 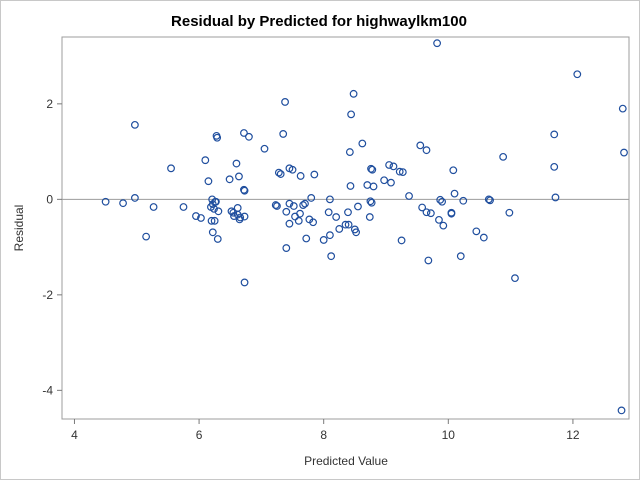 I want to click on y-axis-label: Residual, so click(x=19, y=228).